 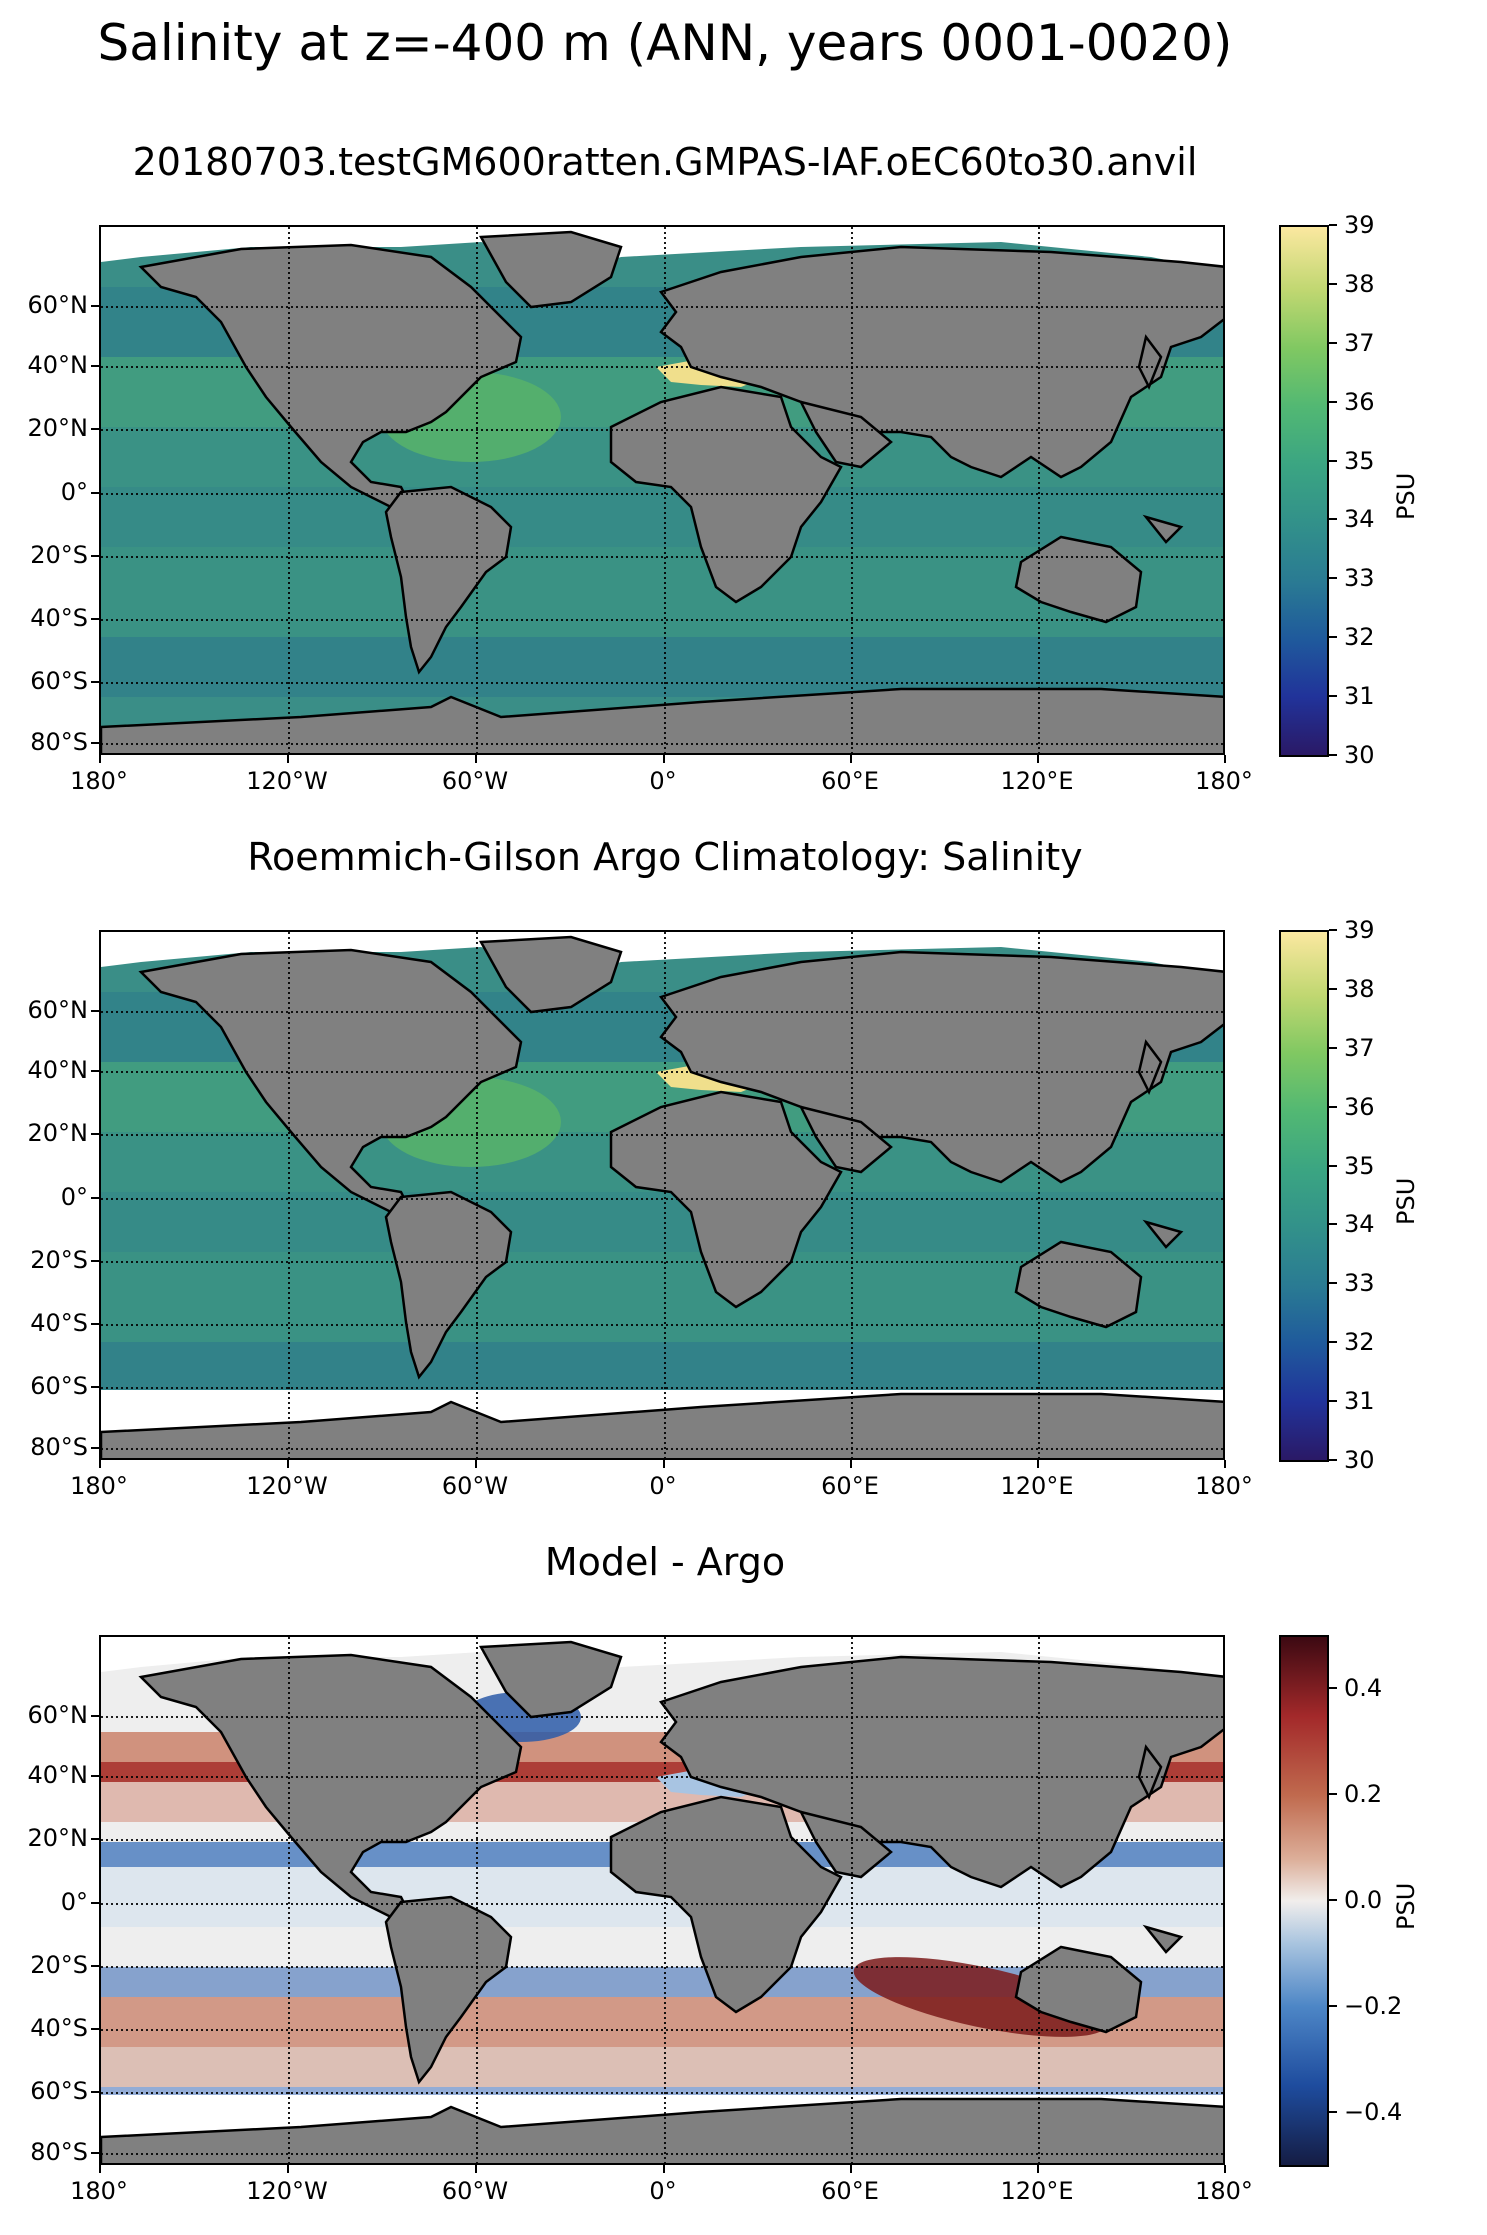 What do you see at coordinates (1359, 225) in the screenshot?
I see `colorbar-tick-label: 39` at bounding box center [1359, 225].